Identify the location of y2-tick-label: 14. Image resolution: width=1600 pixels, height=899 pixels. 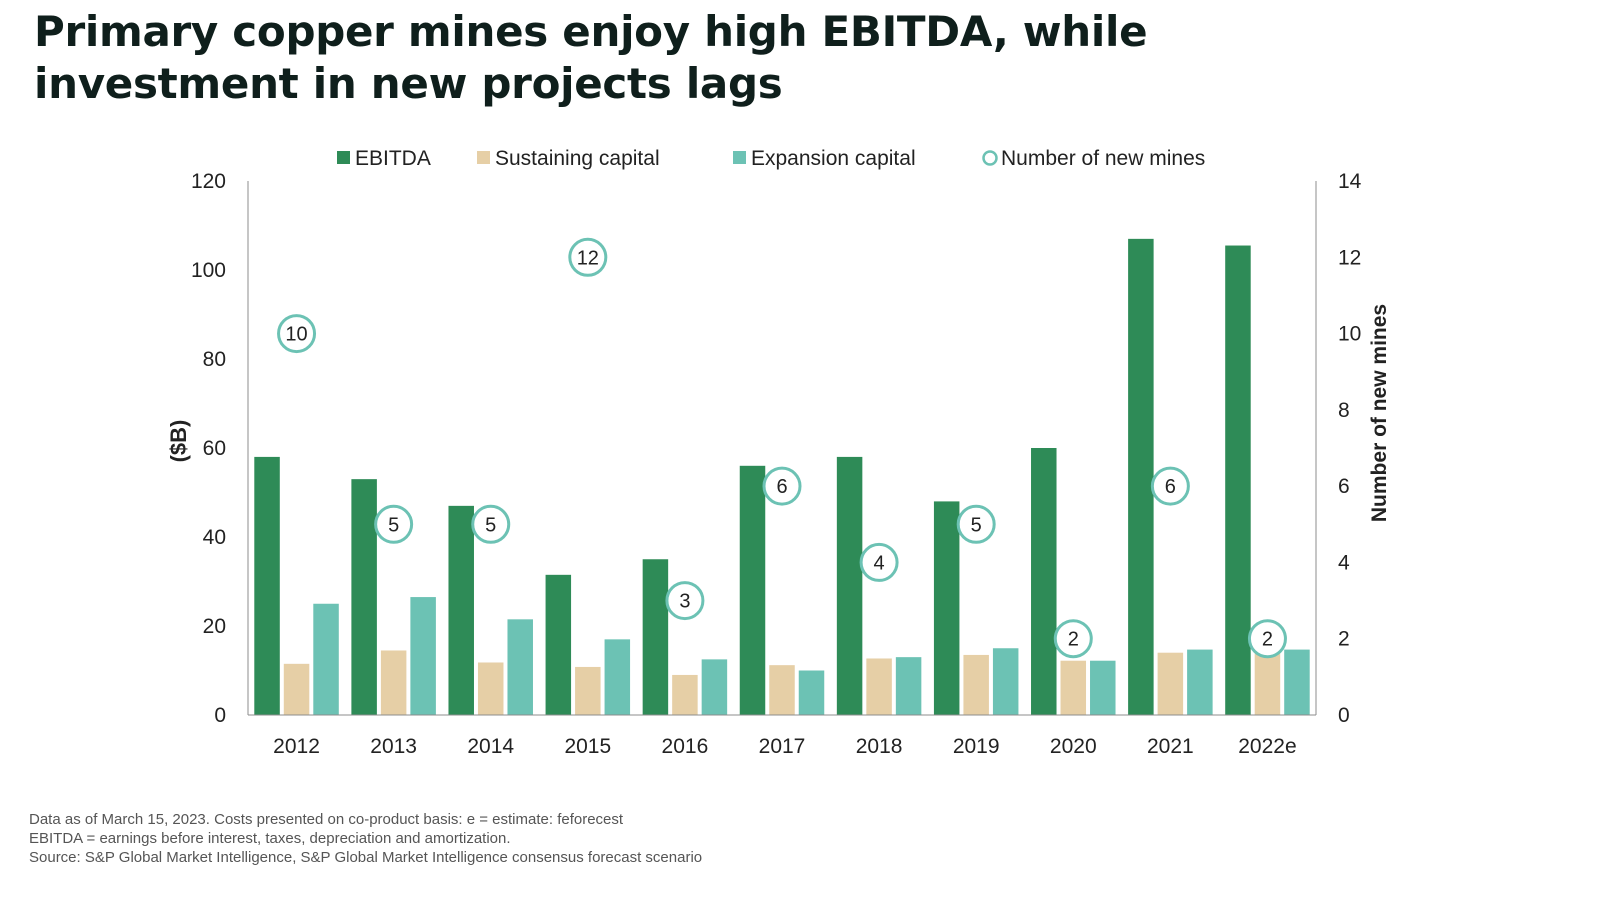
(1350, 181).